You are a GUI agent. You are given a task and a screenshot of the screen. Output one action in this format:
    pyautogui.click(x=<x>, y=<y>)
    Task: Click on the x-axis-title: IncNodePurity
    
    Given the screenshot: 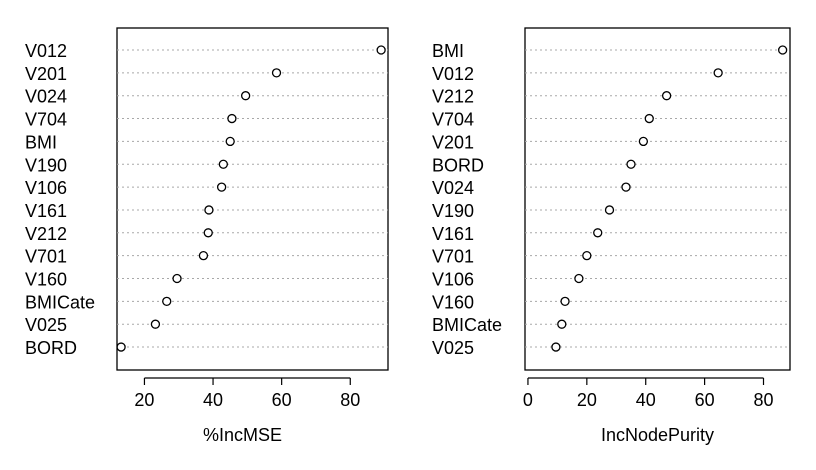 What is the action you would take?
    pyautogui.click(x=657, y=435)
    